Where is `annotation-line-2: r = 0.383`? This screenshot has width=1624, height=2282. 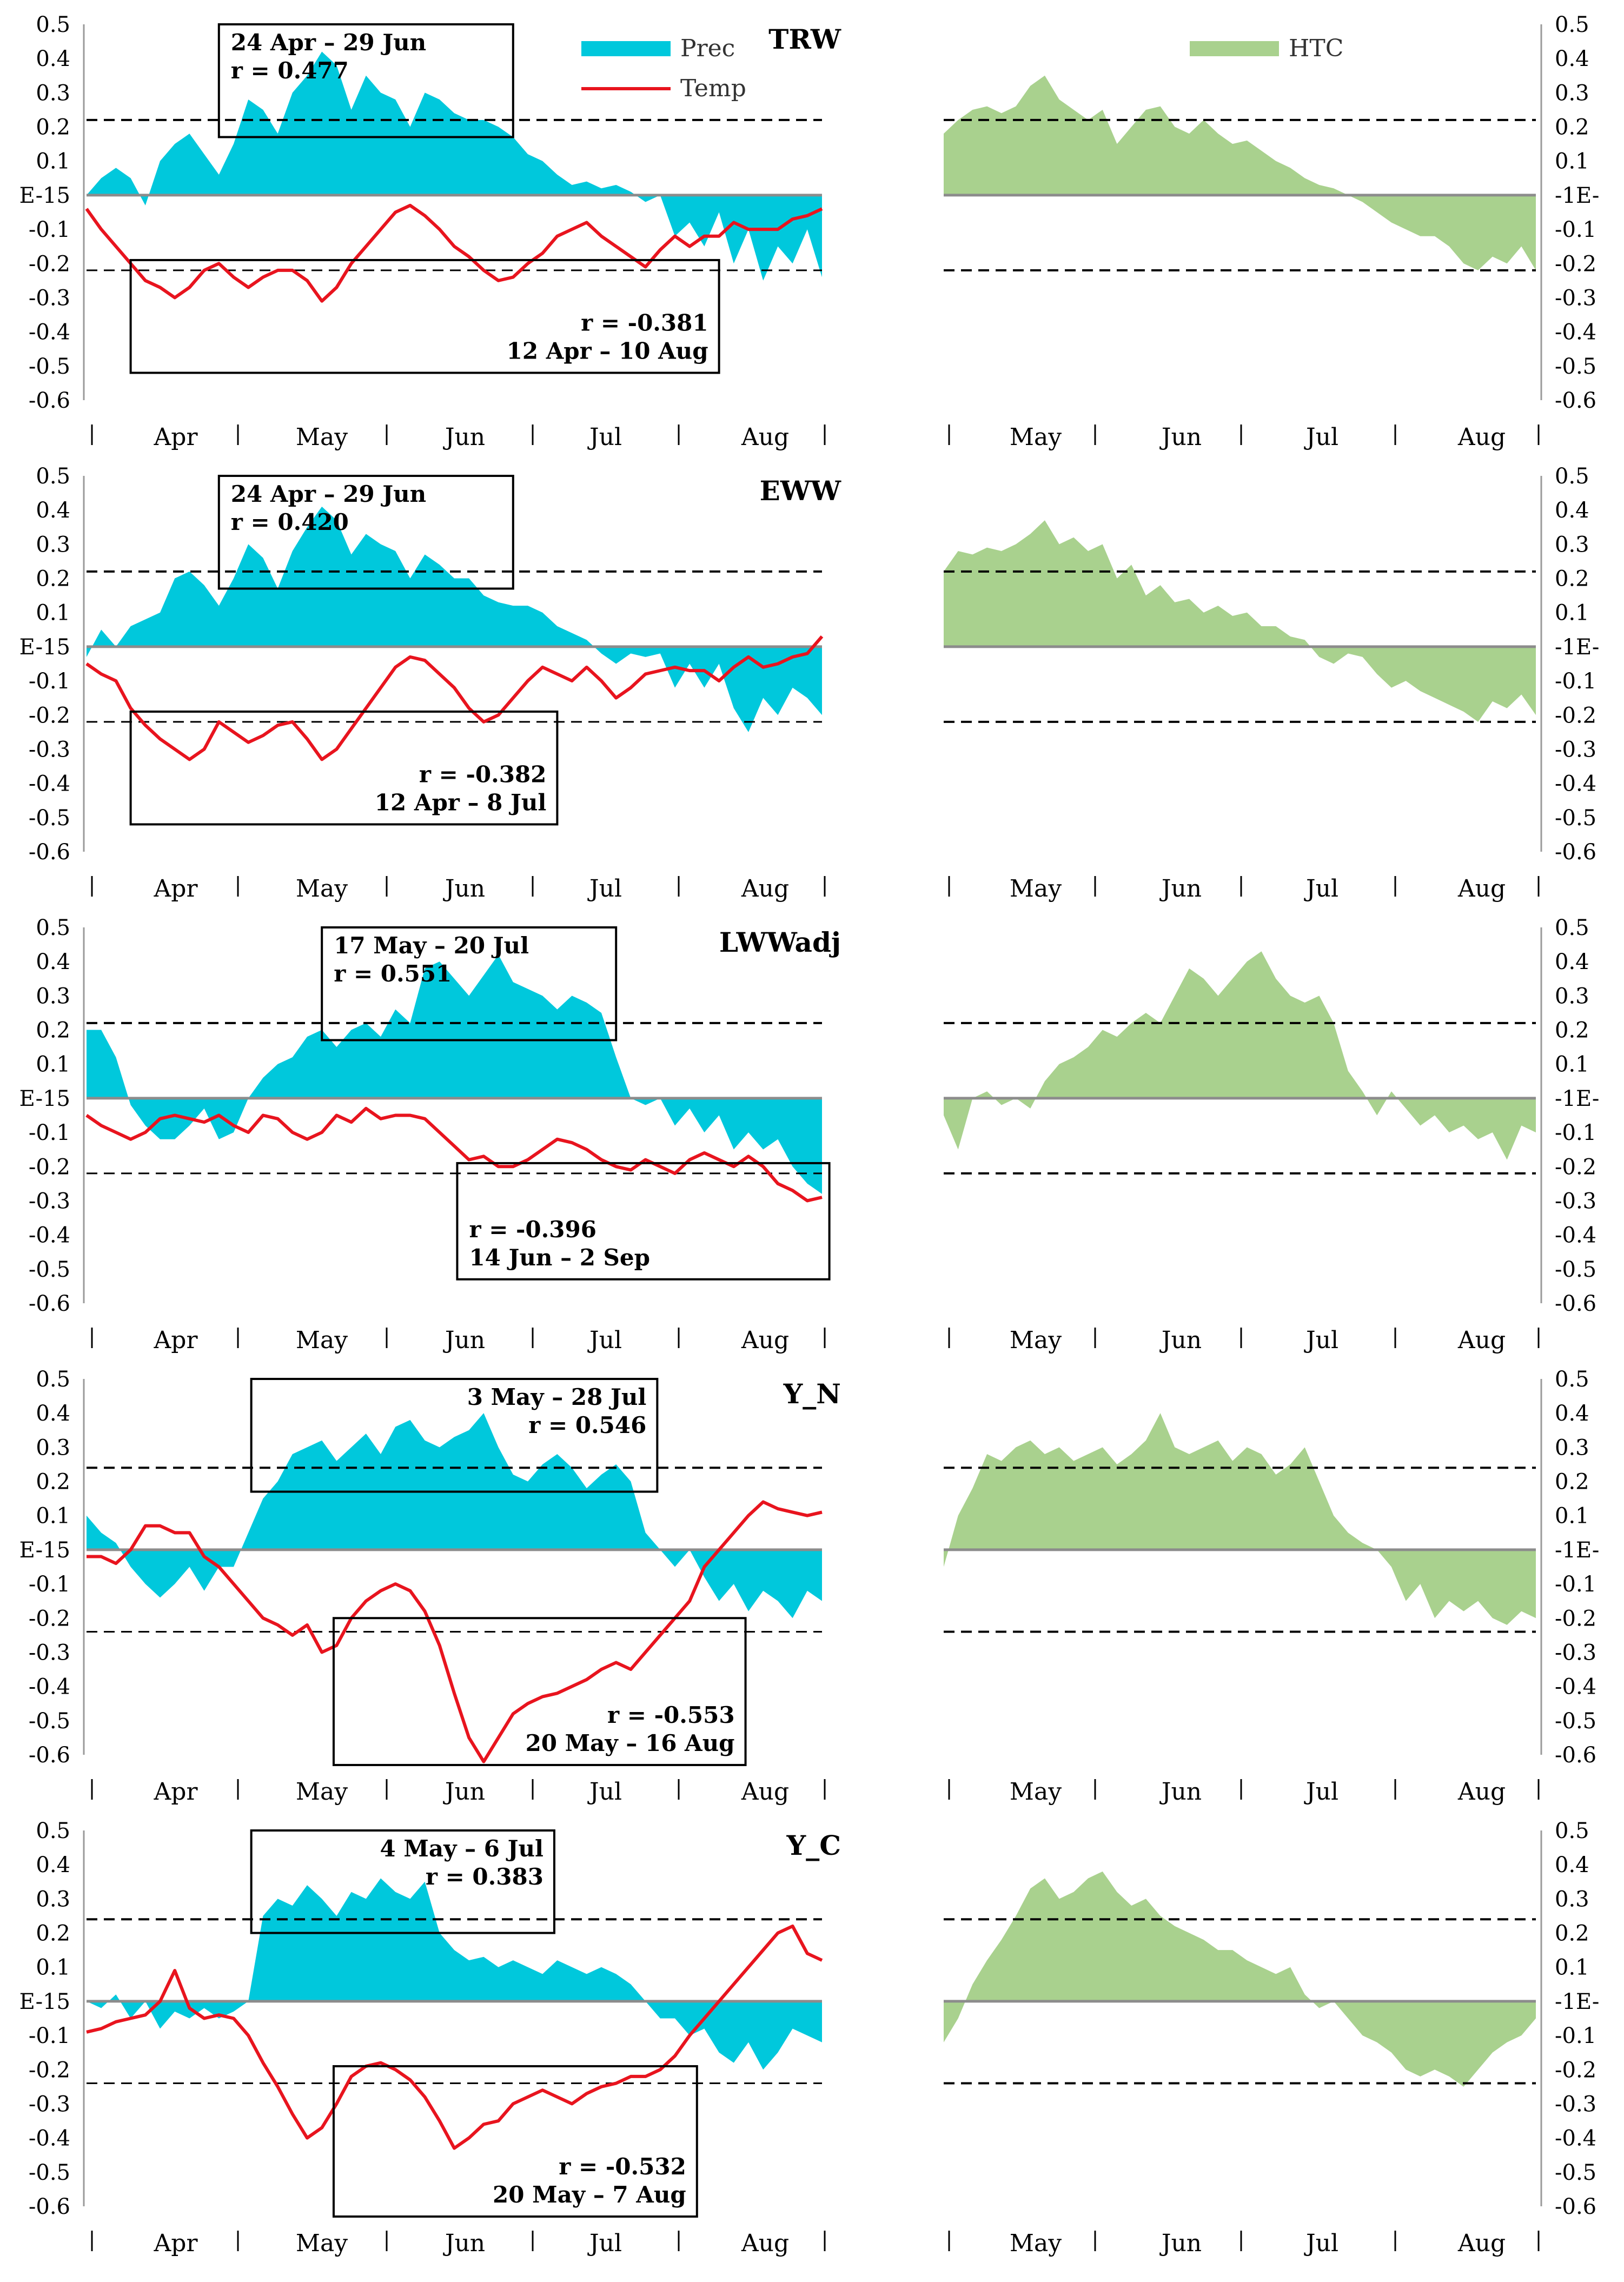 annotation-line-2: r = 0.383 is located at coordinates (484, 1876).